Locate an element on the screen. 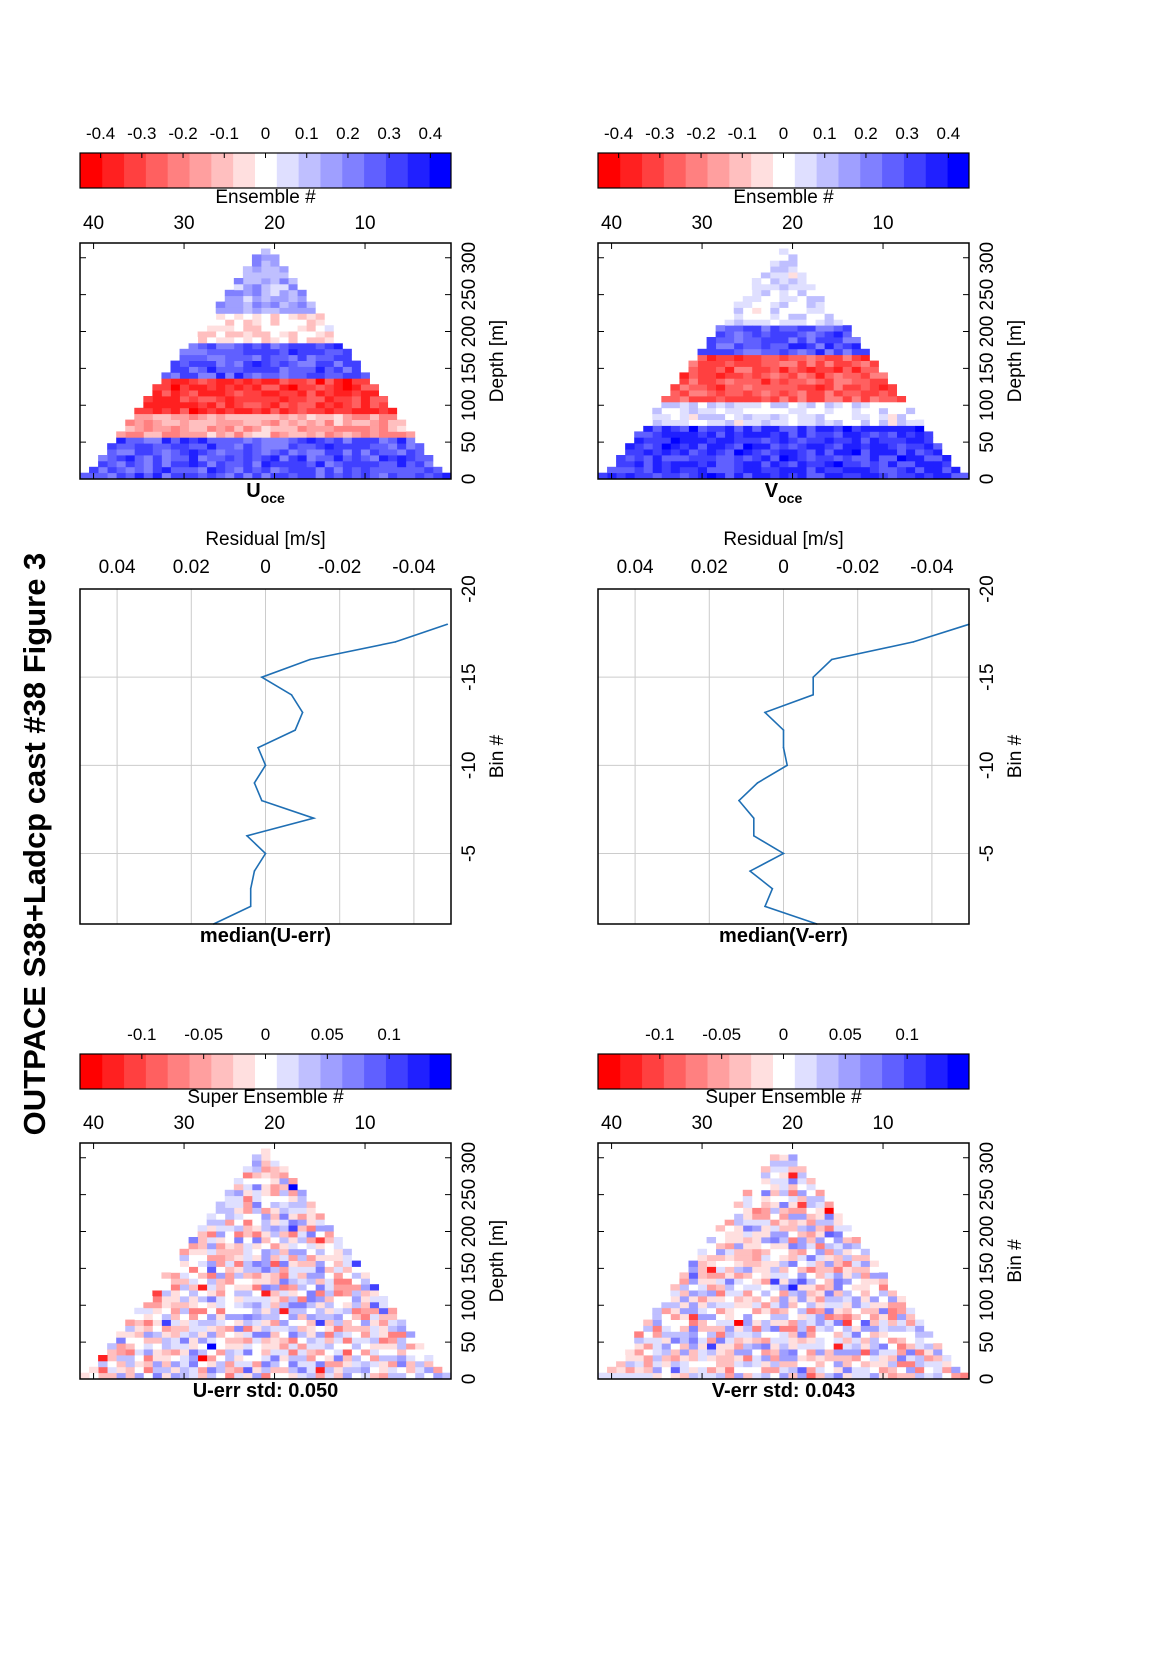 The width and height of the screenshot is (1165, 1679). y-tick-label: -15 is located at coordinates (469, 676).